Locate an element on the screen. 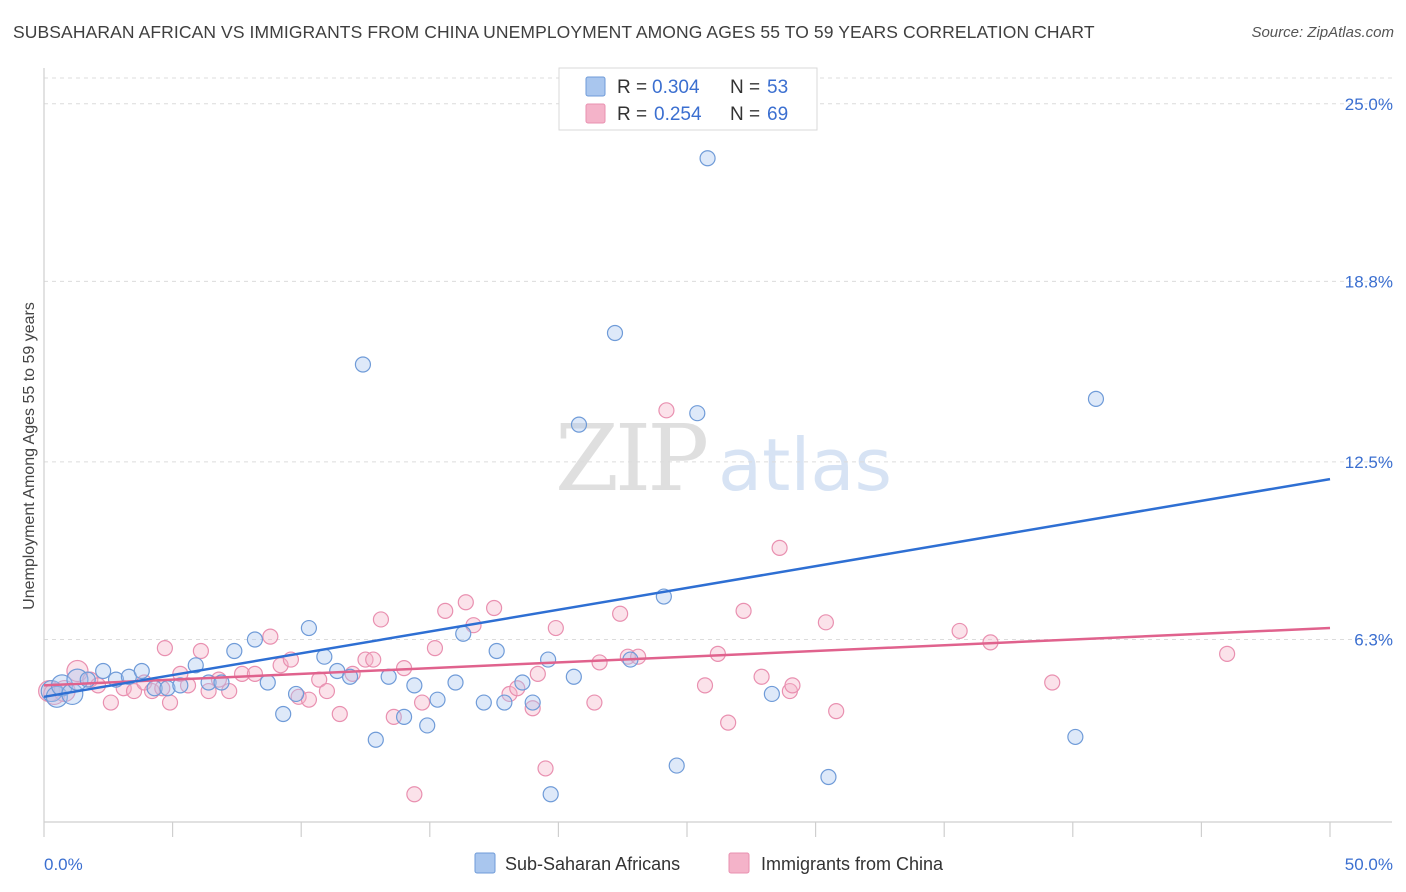 The image size is (1406, 892). watermark: ZIP atlas is located at coordinates (723, 458).